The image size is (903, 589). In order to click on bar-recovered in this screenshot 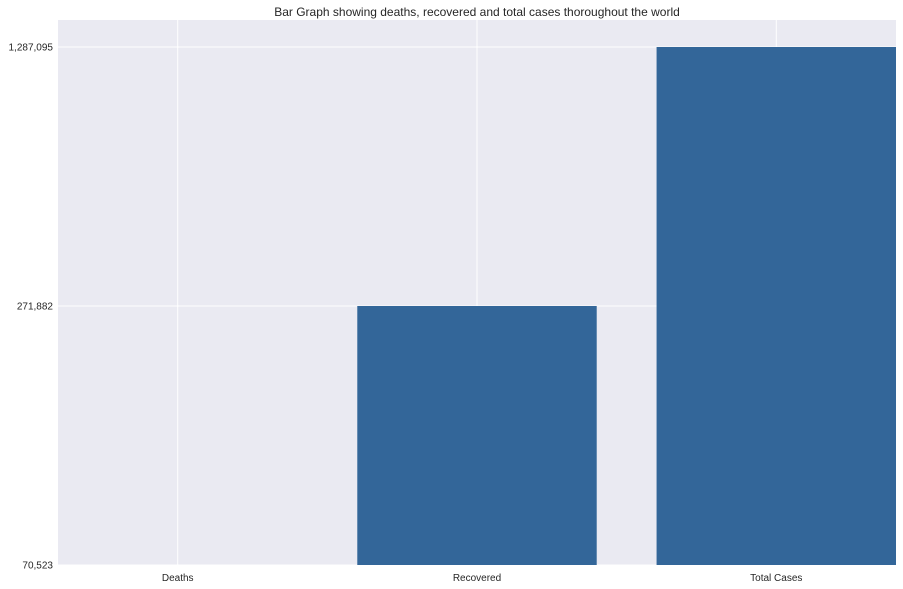, I will do `click(477, 435)`.